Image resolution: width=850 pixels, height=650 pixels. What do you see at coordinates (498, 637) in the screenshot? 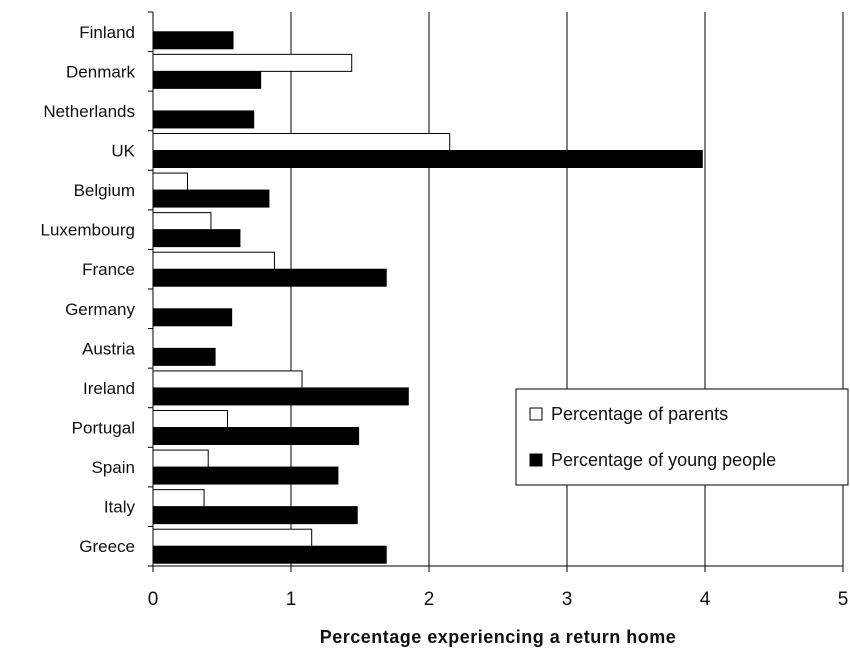
I see `x-axis-title: Percentage experiencing a return home` at bounding box center [498, 637].